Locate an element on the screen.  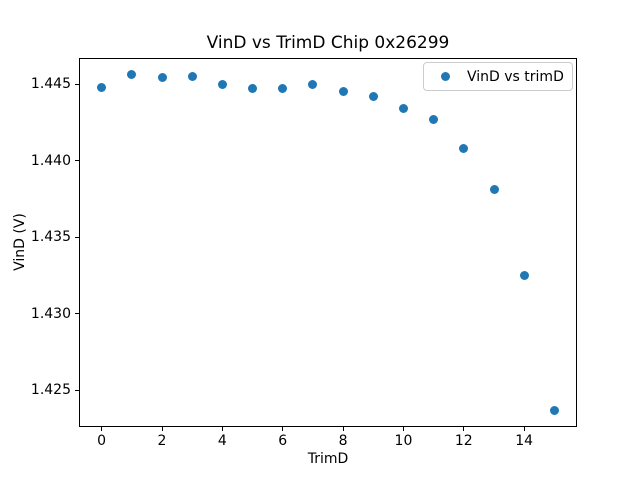
x-tick-label: 4 is located at coordinates (222, 441).